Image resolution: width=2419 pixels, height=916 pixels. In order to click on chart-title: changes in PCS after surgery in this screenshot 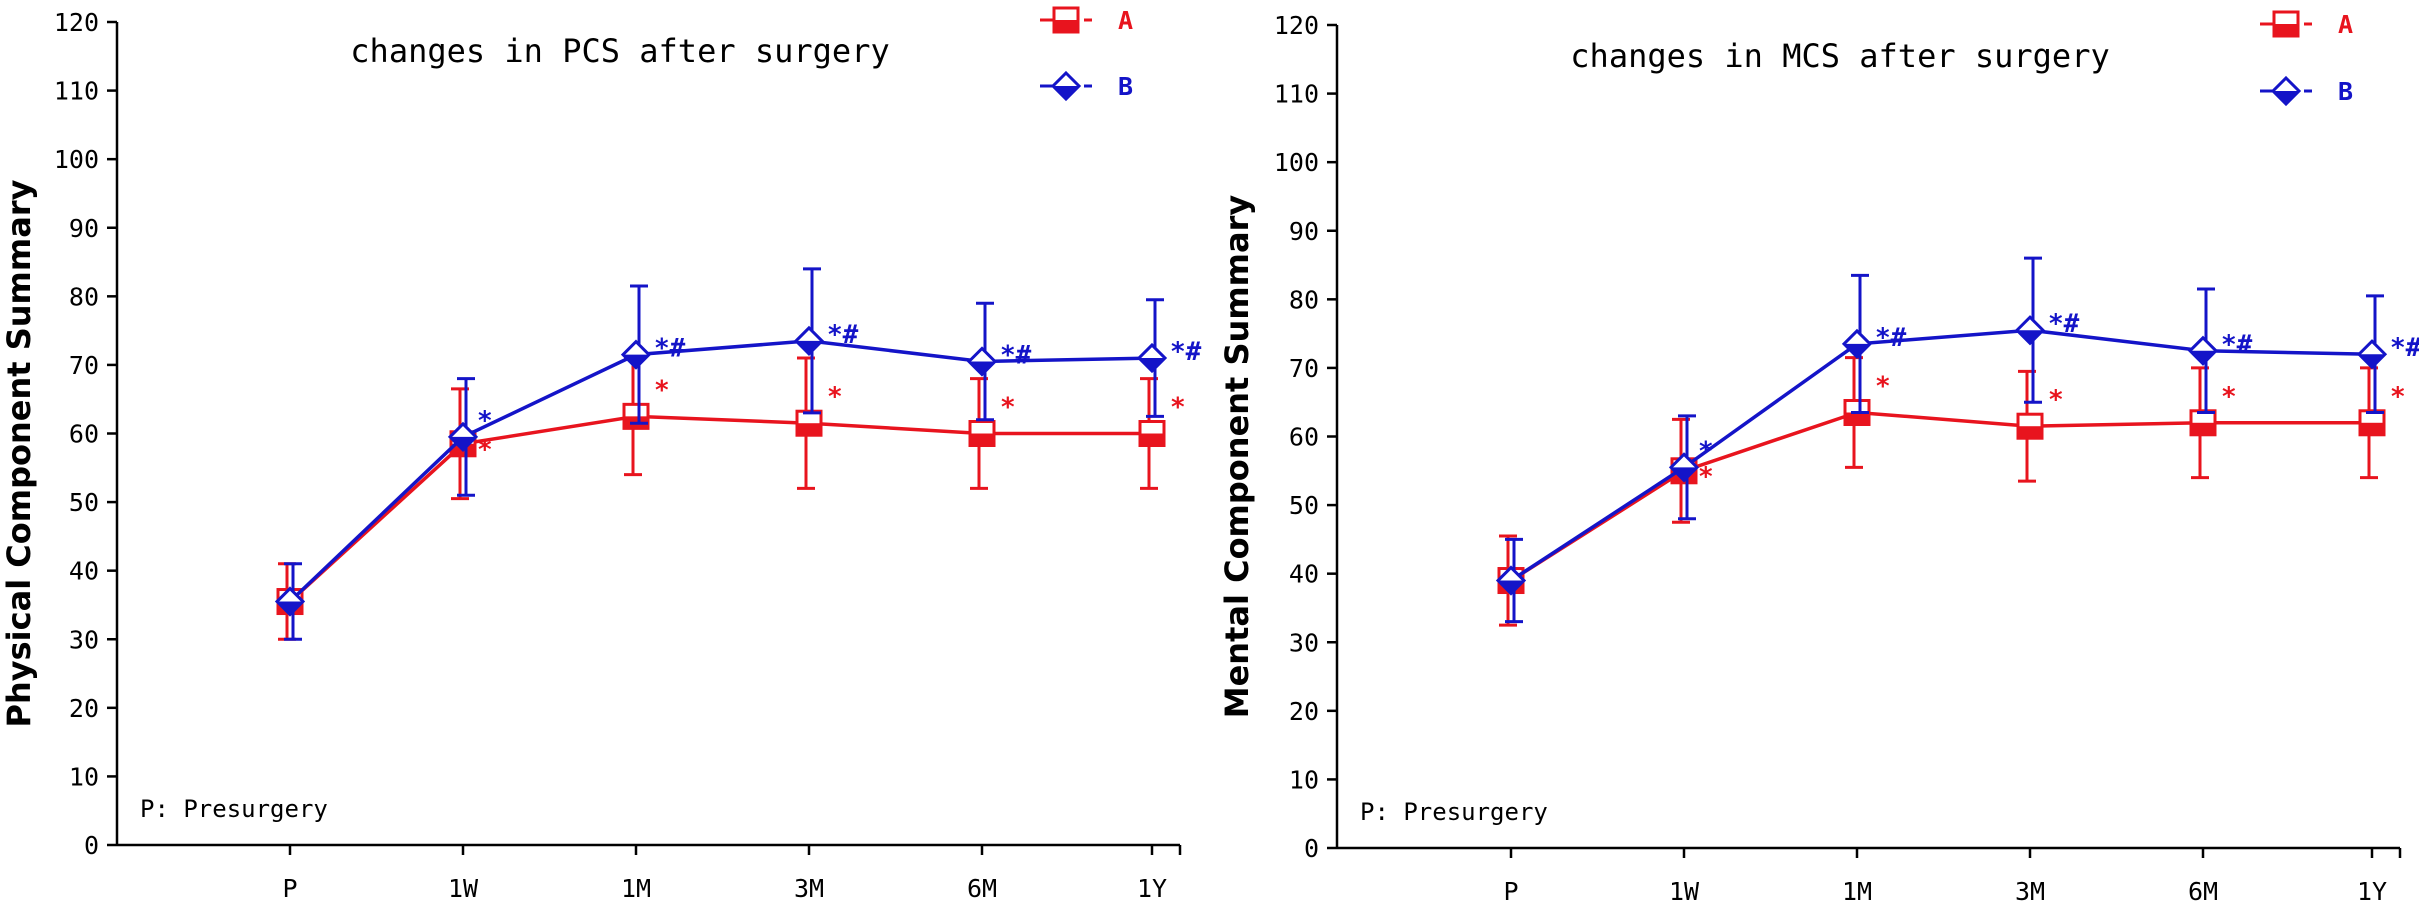, I will do `click(619, 51)`.